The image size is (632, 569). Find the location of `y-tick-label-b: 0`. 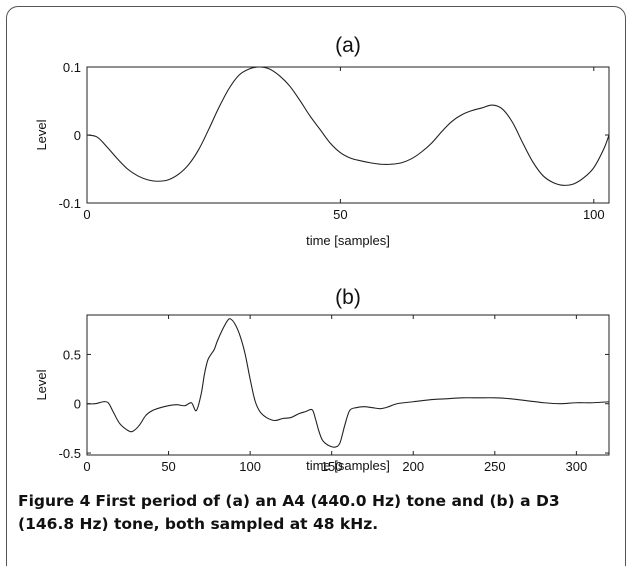

y-tick-label-b: 0 is located at coordinates (77, 404).